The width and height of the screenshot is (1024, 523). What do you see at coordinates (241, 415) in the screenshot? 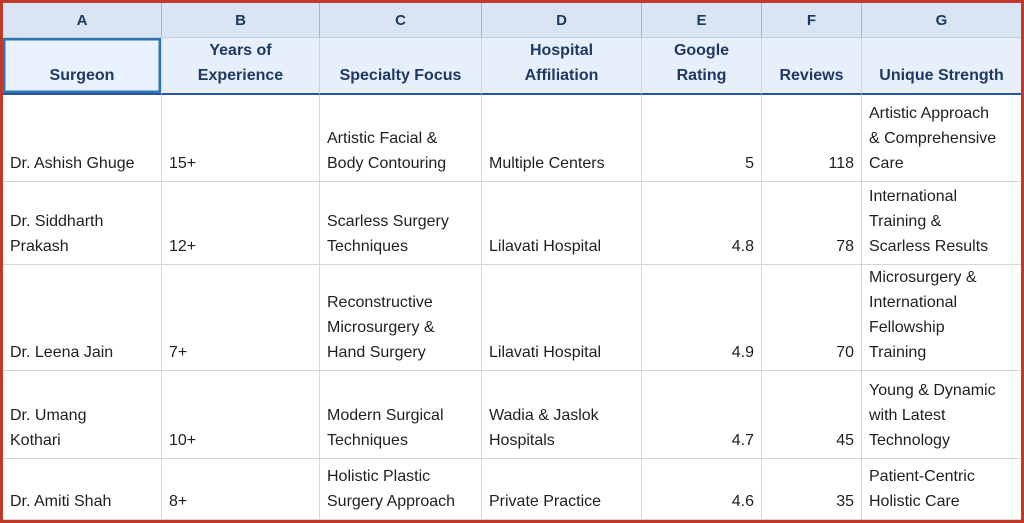
I see `cell-B-row4: 10+` at bounding box center [241, 415].